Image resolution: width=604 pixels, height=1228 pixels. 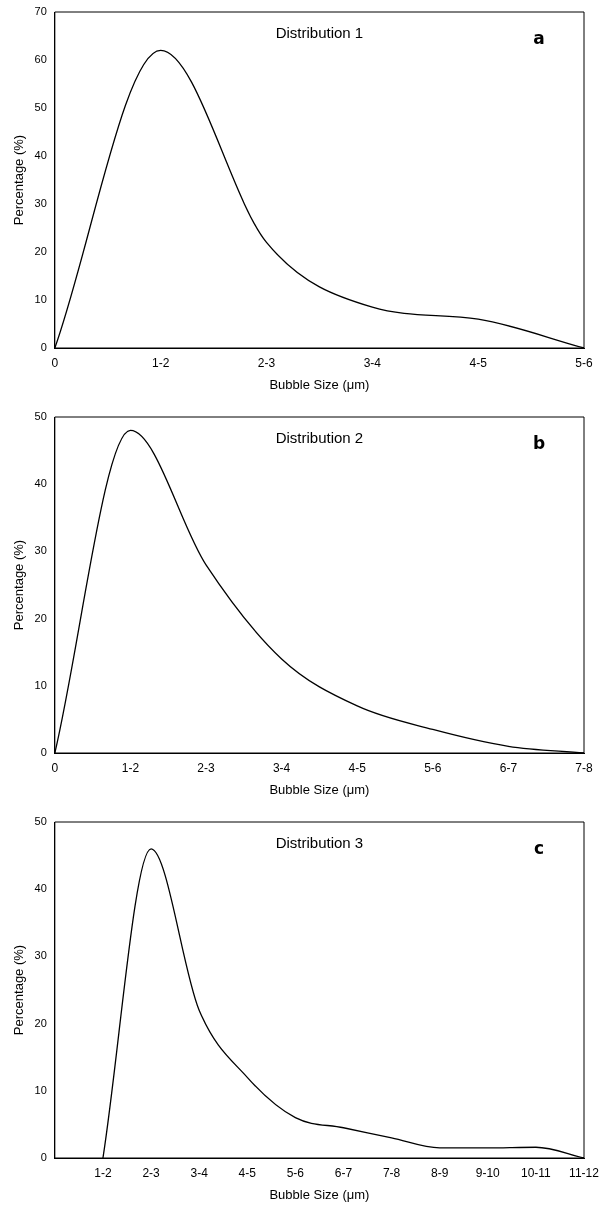 I want to click on x-tick-label: 10-11, so click(x=536, y=1172).